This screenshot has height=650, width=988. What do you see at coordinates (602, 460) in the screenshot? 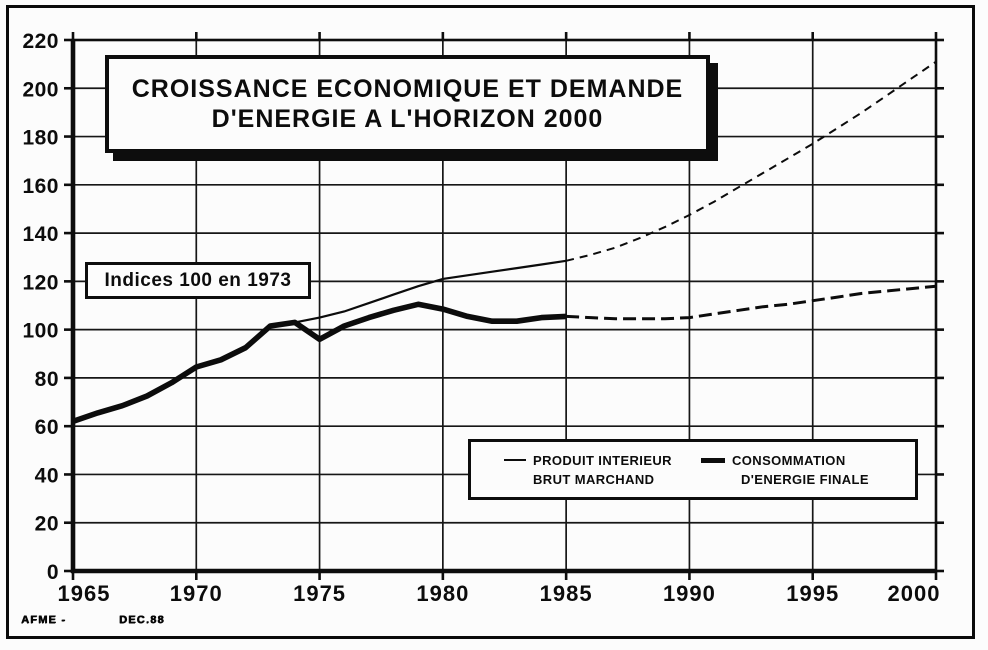
I see `legend-pib-line1: PRODUIT INTERIEUR` at bounding box center [602, 460].